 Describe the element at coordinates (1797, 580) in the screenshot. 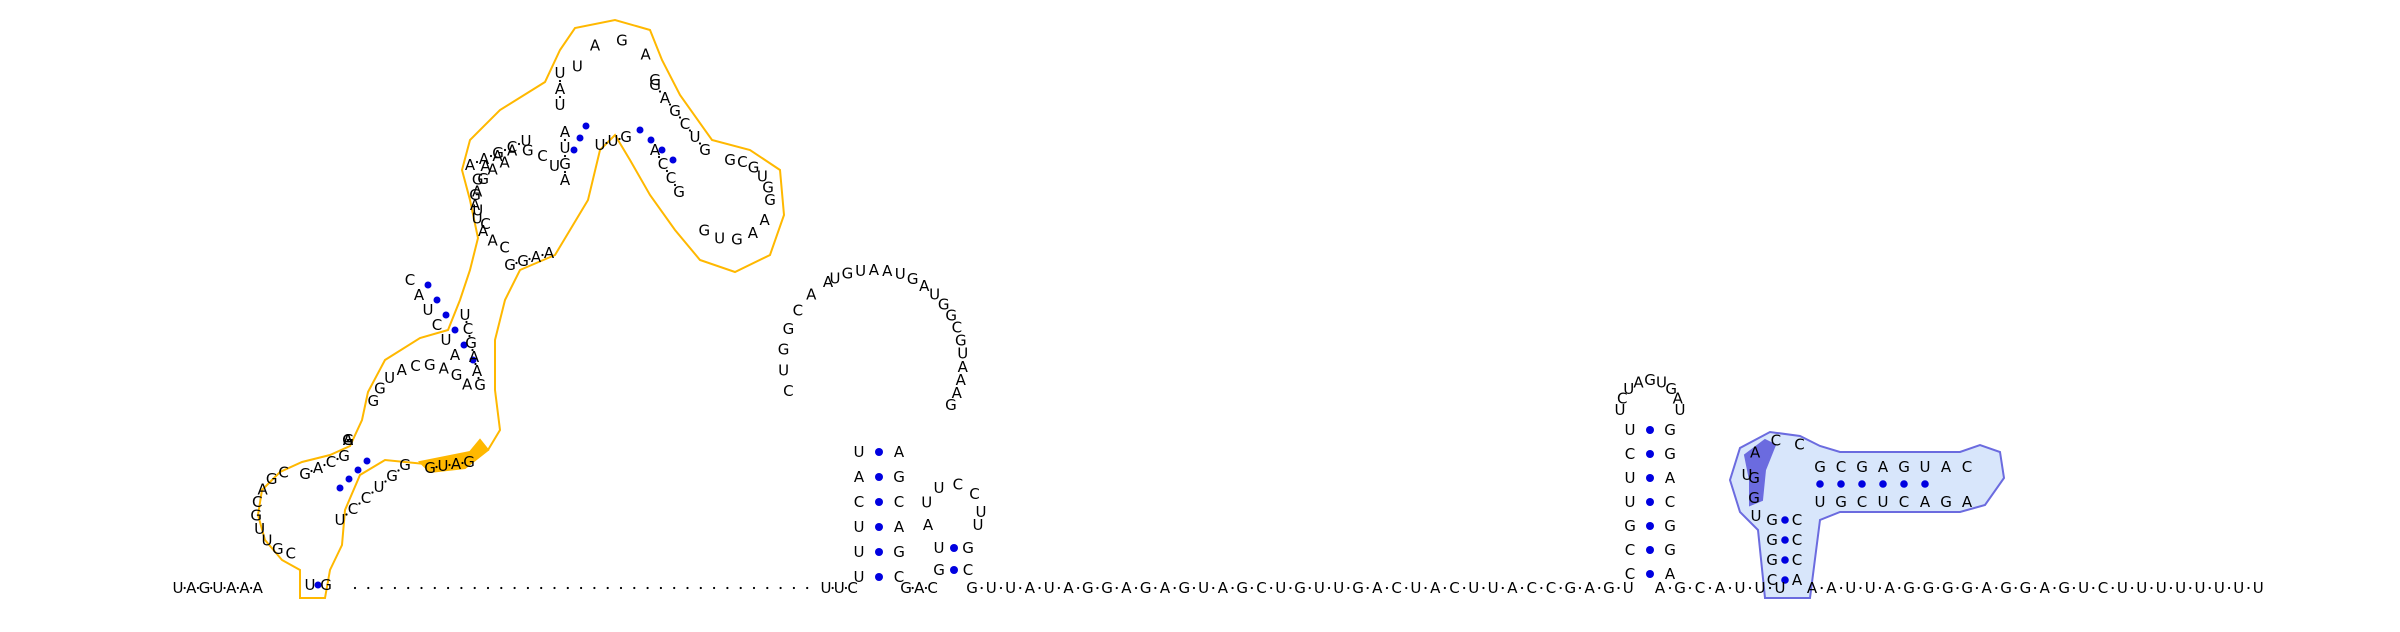

I see `blue-vertical-nucleotide: A` at that location.